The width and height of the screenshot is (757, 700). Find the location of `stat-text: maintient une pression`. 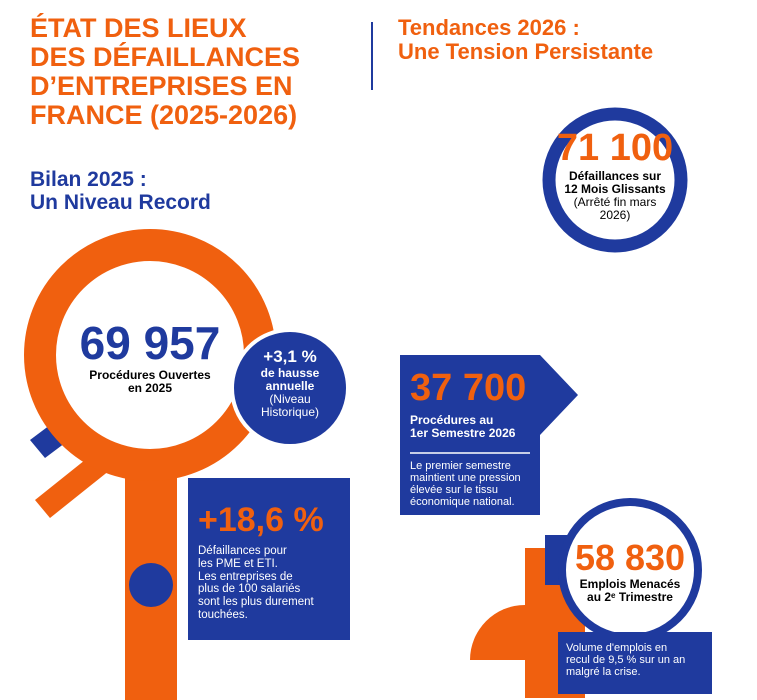

stat-text: maintient une pression is located at coordinates (465, 478).